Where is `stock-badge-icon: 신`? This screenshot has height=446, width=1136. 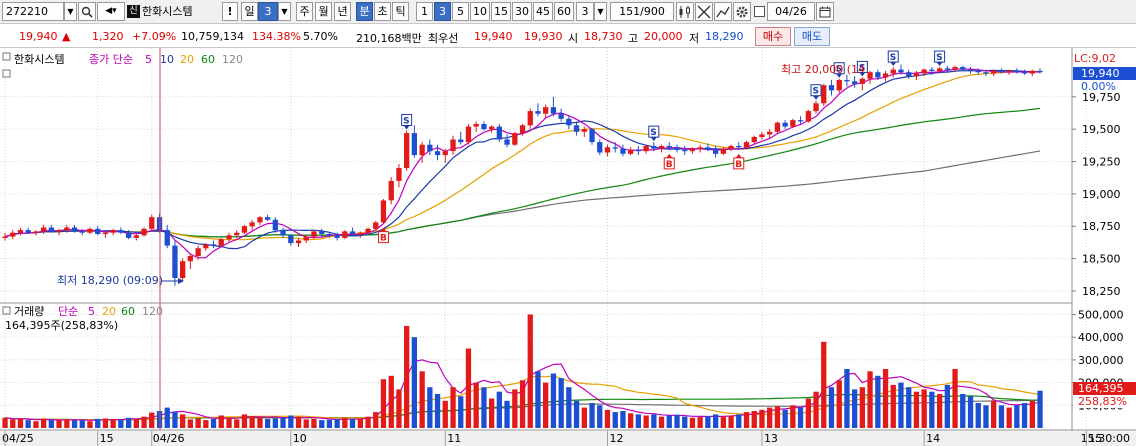 stock-badge-icon: 신 is located at coordinates (133, 11).